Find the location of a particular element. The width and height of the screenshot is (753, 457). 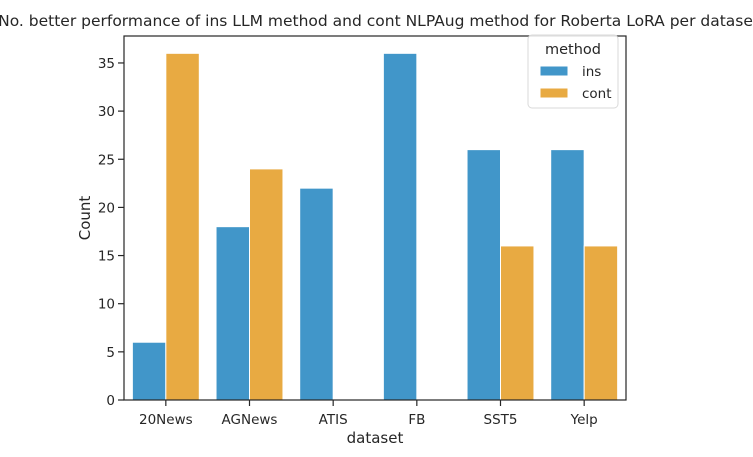

legend-title: method is located at coordinates (573, 50).